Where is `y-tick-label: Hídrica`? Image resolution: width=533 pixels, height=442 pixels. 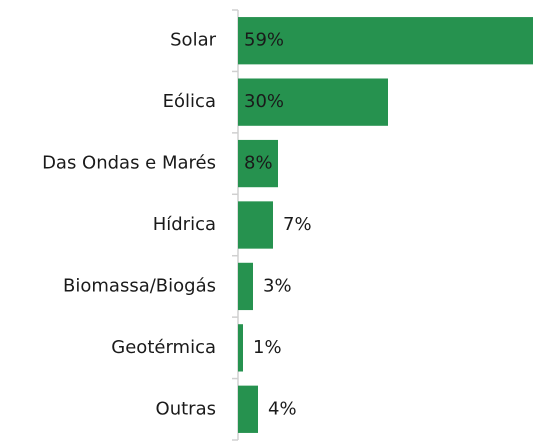
y-tick-label: Hídrica is located at coordinates (184, 224).